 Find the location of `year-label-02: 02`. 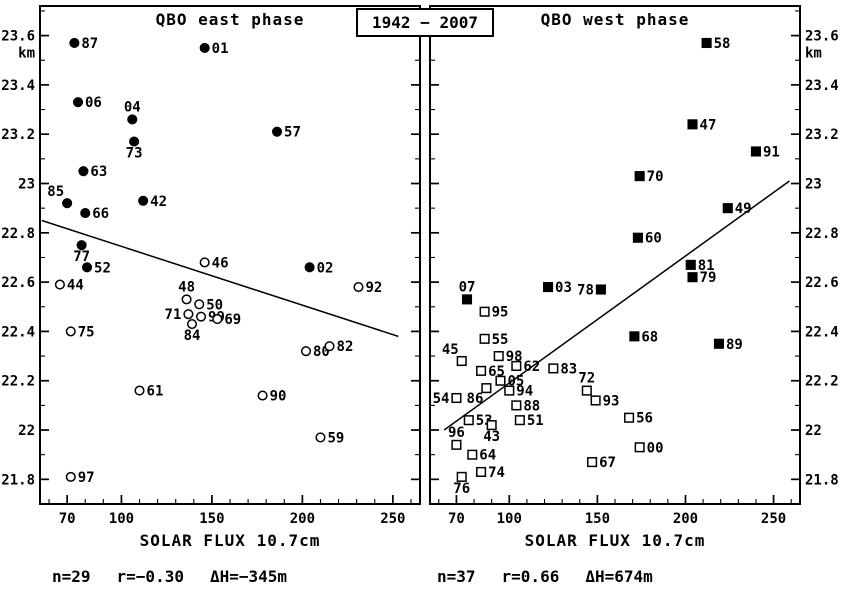

year-label-02: 02 is located at coordinates (325, 268).